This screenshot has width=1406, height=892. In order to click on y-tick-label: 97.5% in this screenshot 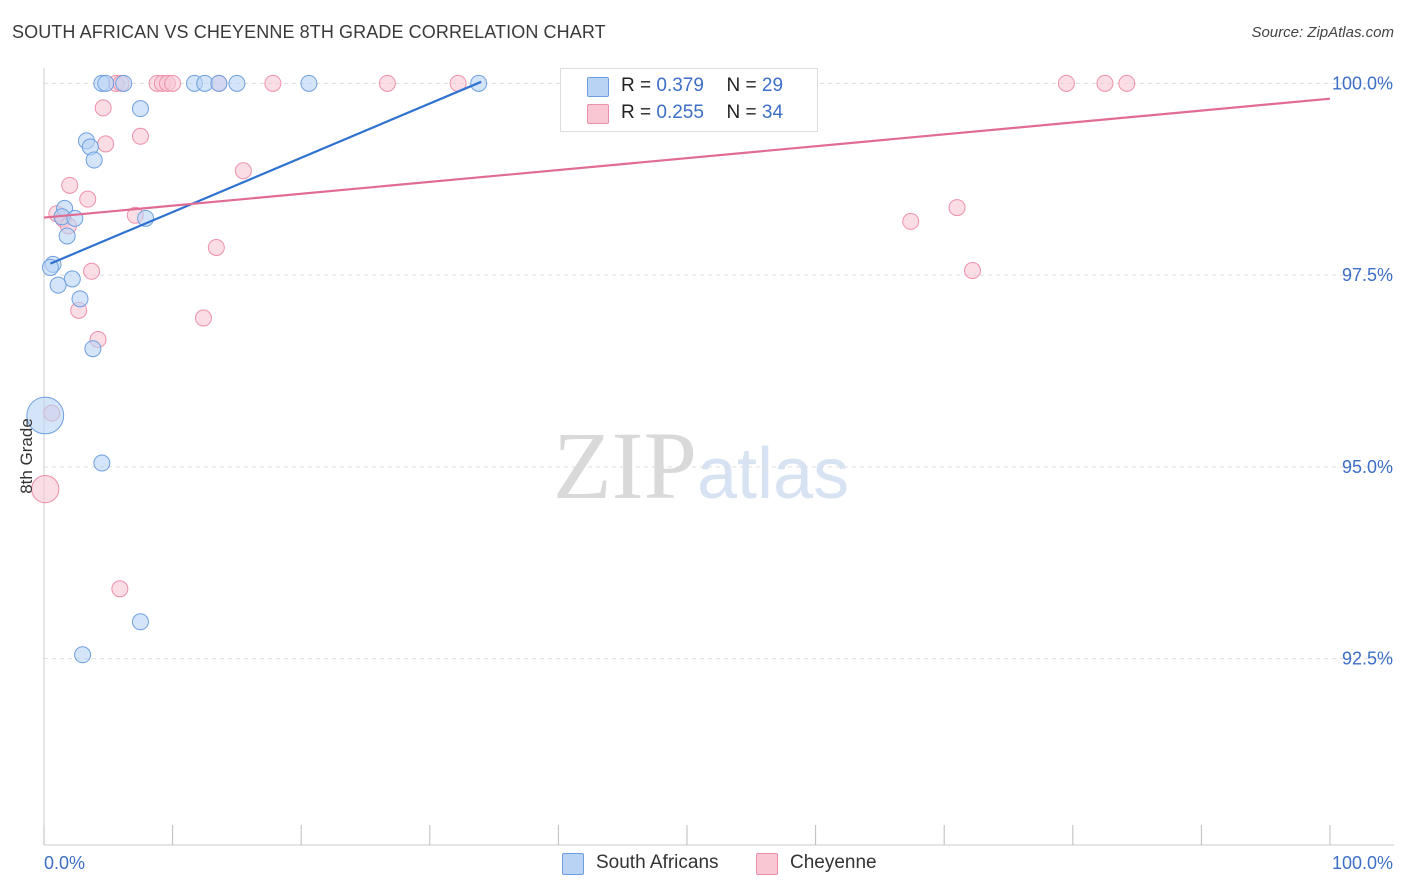, I will do `click(1367, 275)`.